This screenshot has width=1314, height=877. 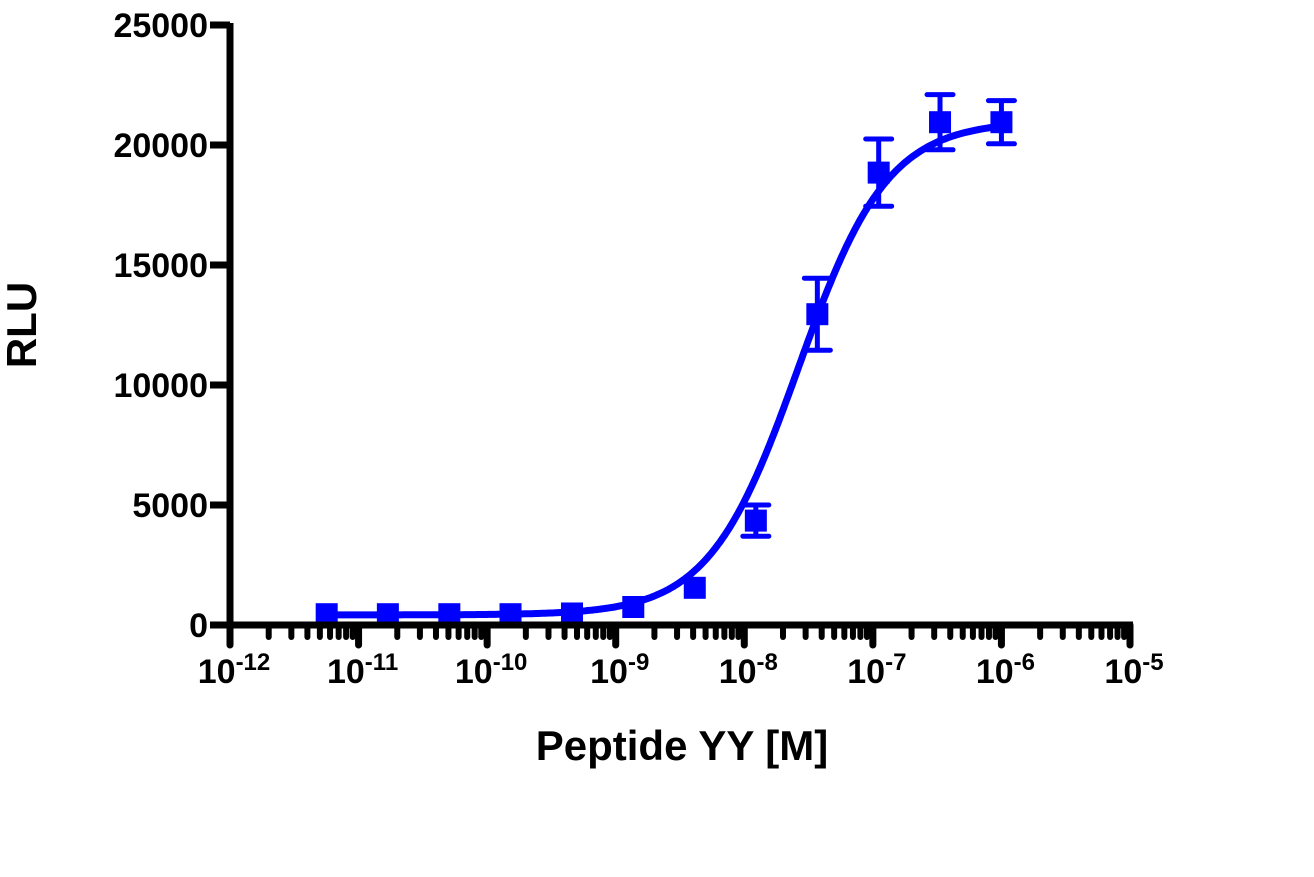 What do you see at coordinates (362, 670) in the screenshot?
I see `x-tick-label: 10⁻¹¹` at bounding box center [362, 670].